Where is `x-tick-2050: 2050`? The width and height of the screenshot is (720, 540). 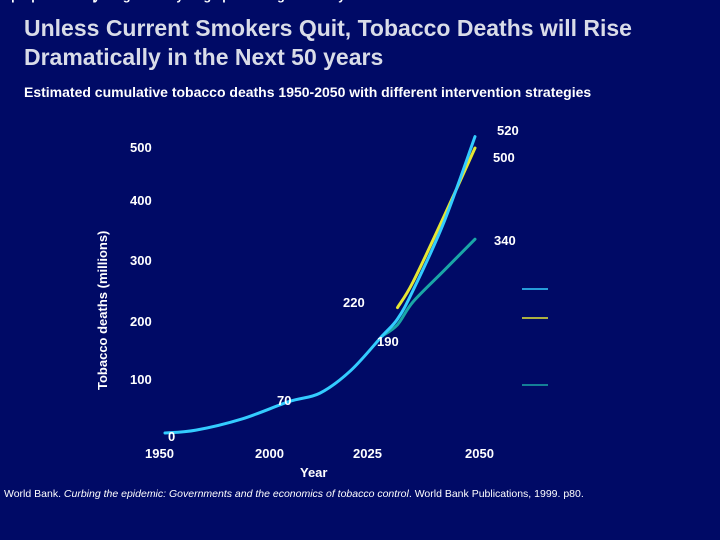 x-tick-2050: 2050 is located at coordinates (479, 453).